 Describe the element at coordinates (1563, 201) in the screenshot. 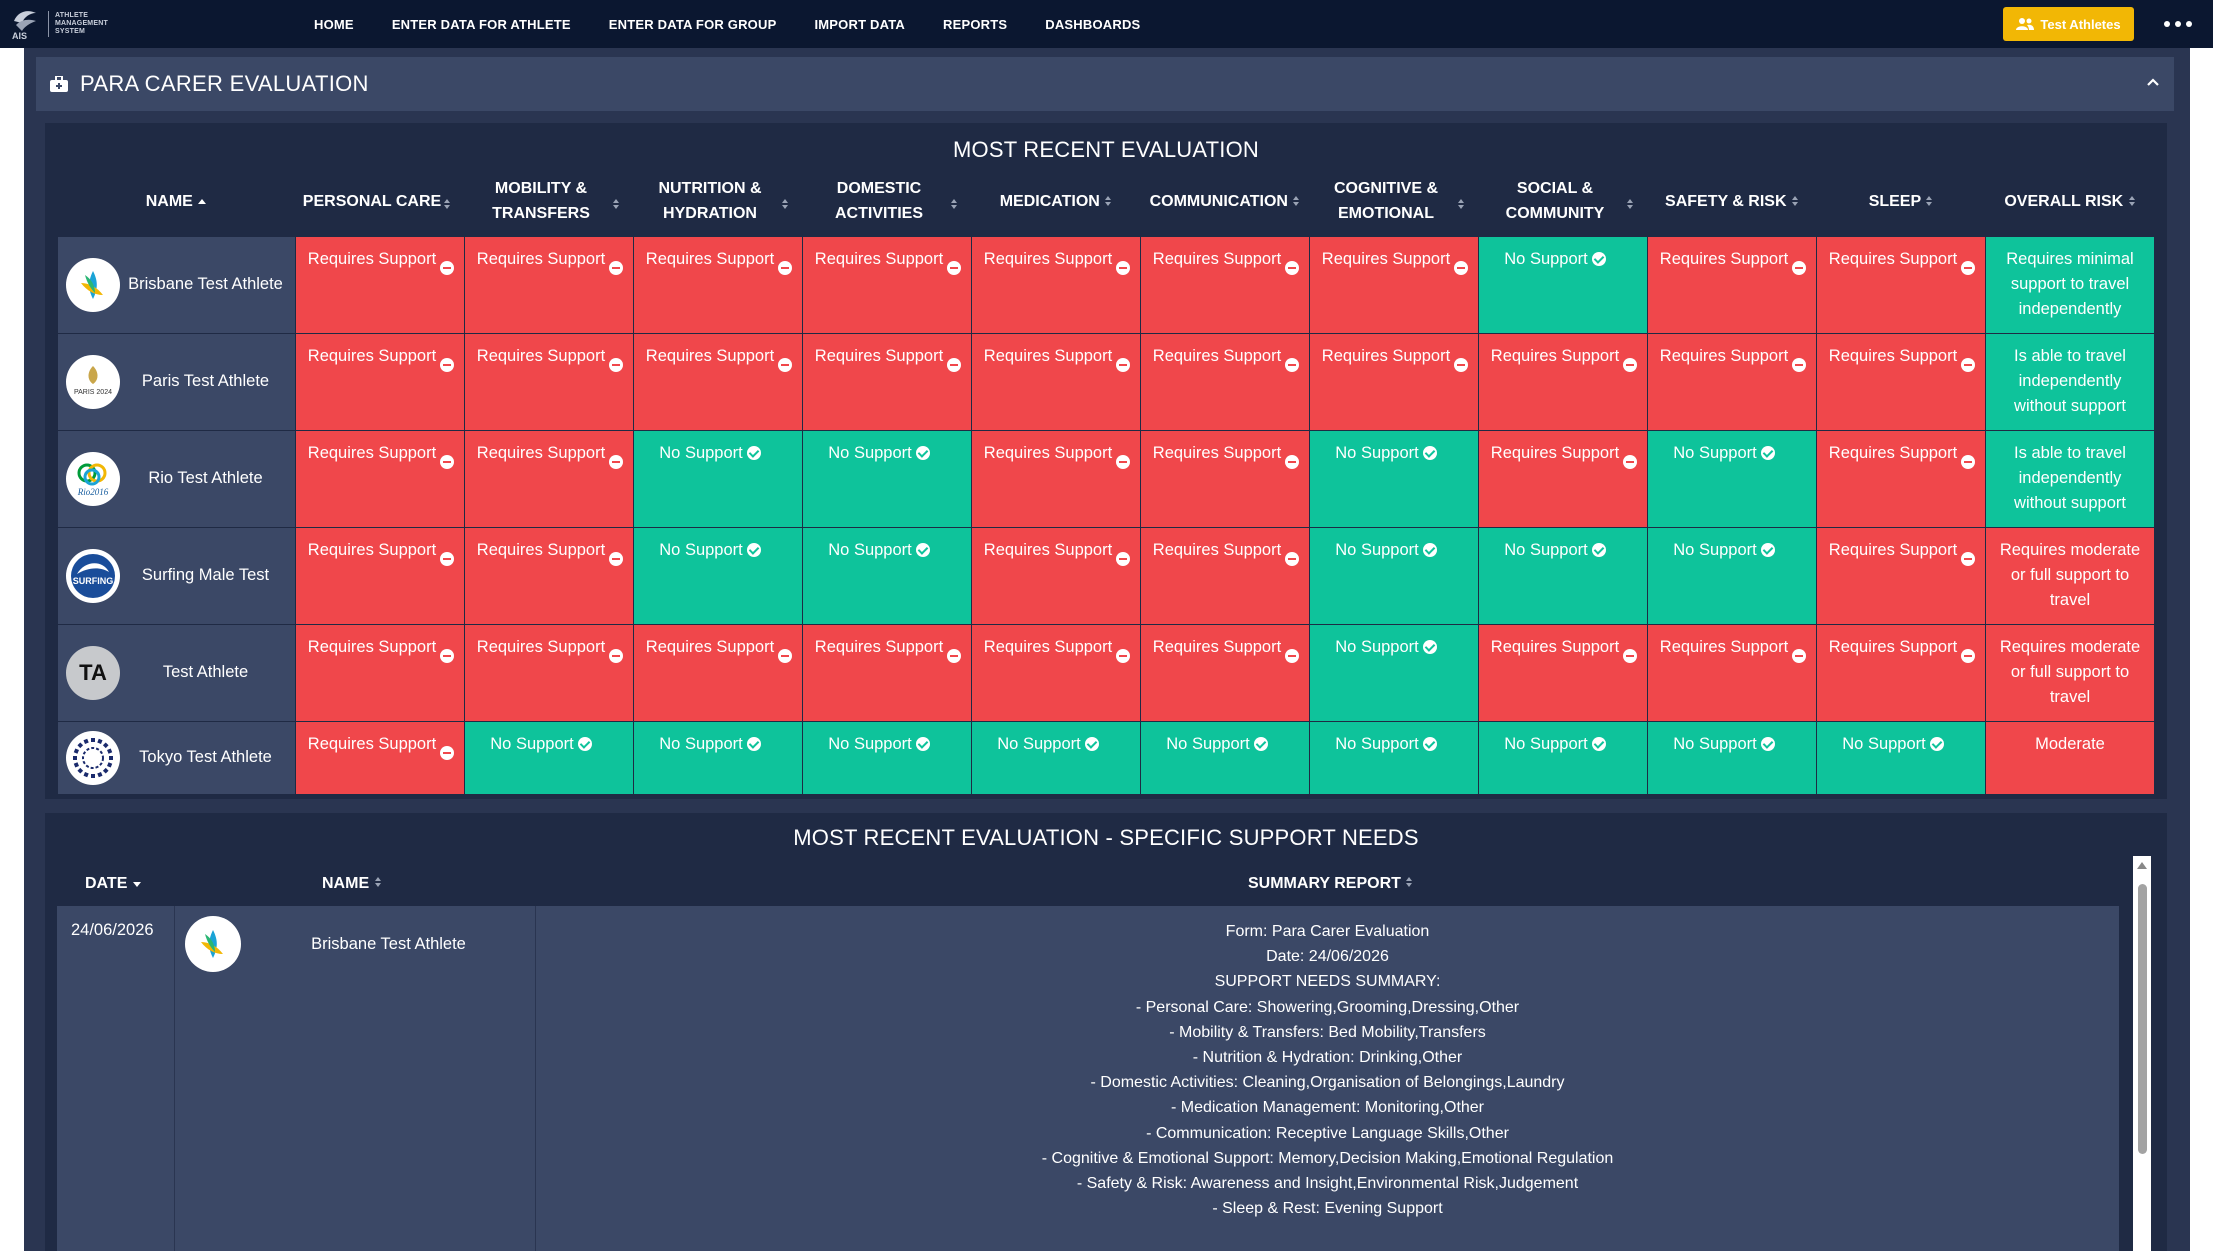

I see `col-header-social-community: SOCIAL & COMMUNITY` at that location.